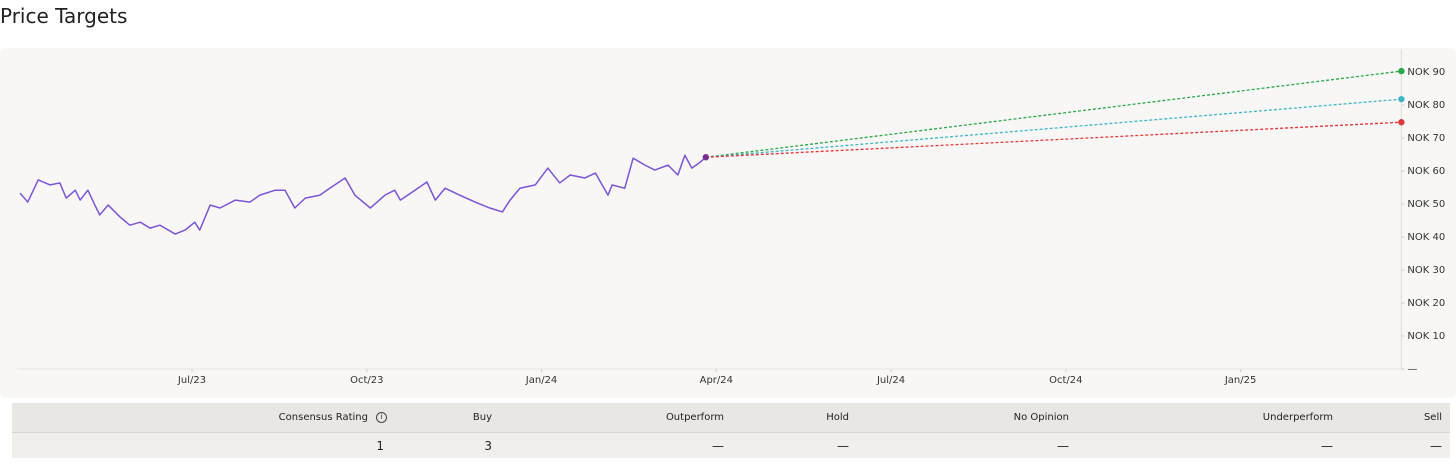 The image size is (1456, 467). I want to click on column-header: Sell, so click(1433, 417).